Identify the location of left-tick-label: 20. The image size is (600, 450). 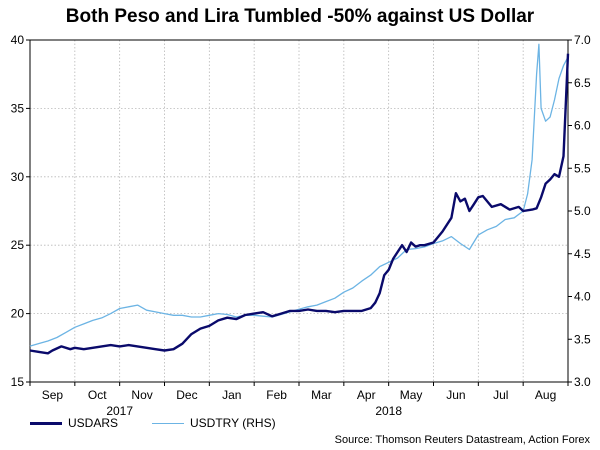
(18, 314).